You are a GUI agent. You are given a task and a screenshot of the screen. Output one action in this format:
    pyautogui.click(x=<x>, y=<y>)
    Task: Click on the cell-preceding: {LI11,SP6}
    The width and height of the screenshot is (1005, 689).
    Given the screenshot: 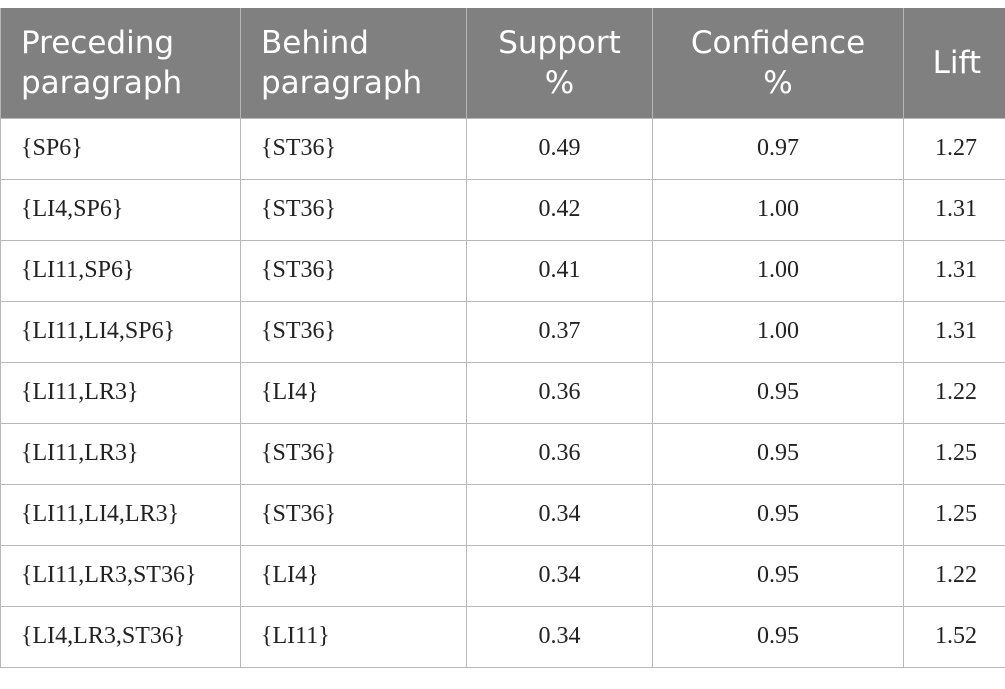 What is the action you would take?
    pyautogui.click(x=120, y=270)
    